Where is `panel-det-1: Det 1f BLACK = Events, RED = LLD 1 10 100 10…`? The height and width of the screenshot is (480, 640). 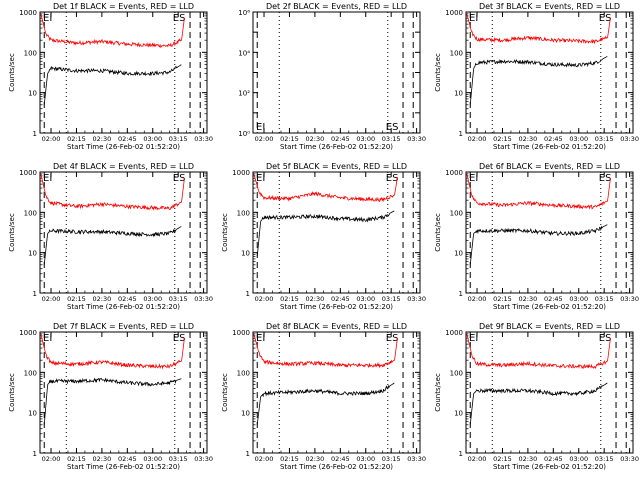 panel-det-1: Det 1f BLACK = Events, RED = LLD 1 10 100 10… is located at coordinates (110, 76).